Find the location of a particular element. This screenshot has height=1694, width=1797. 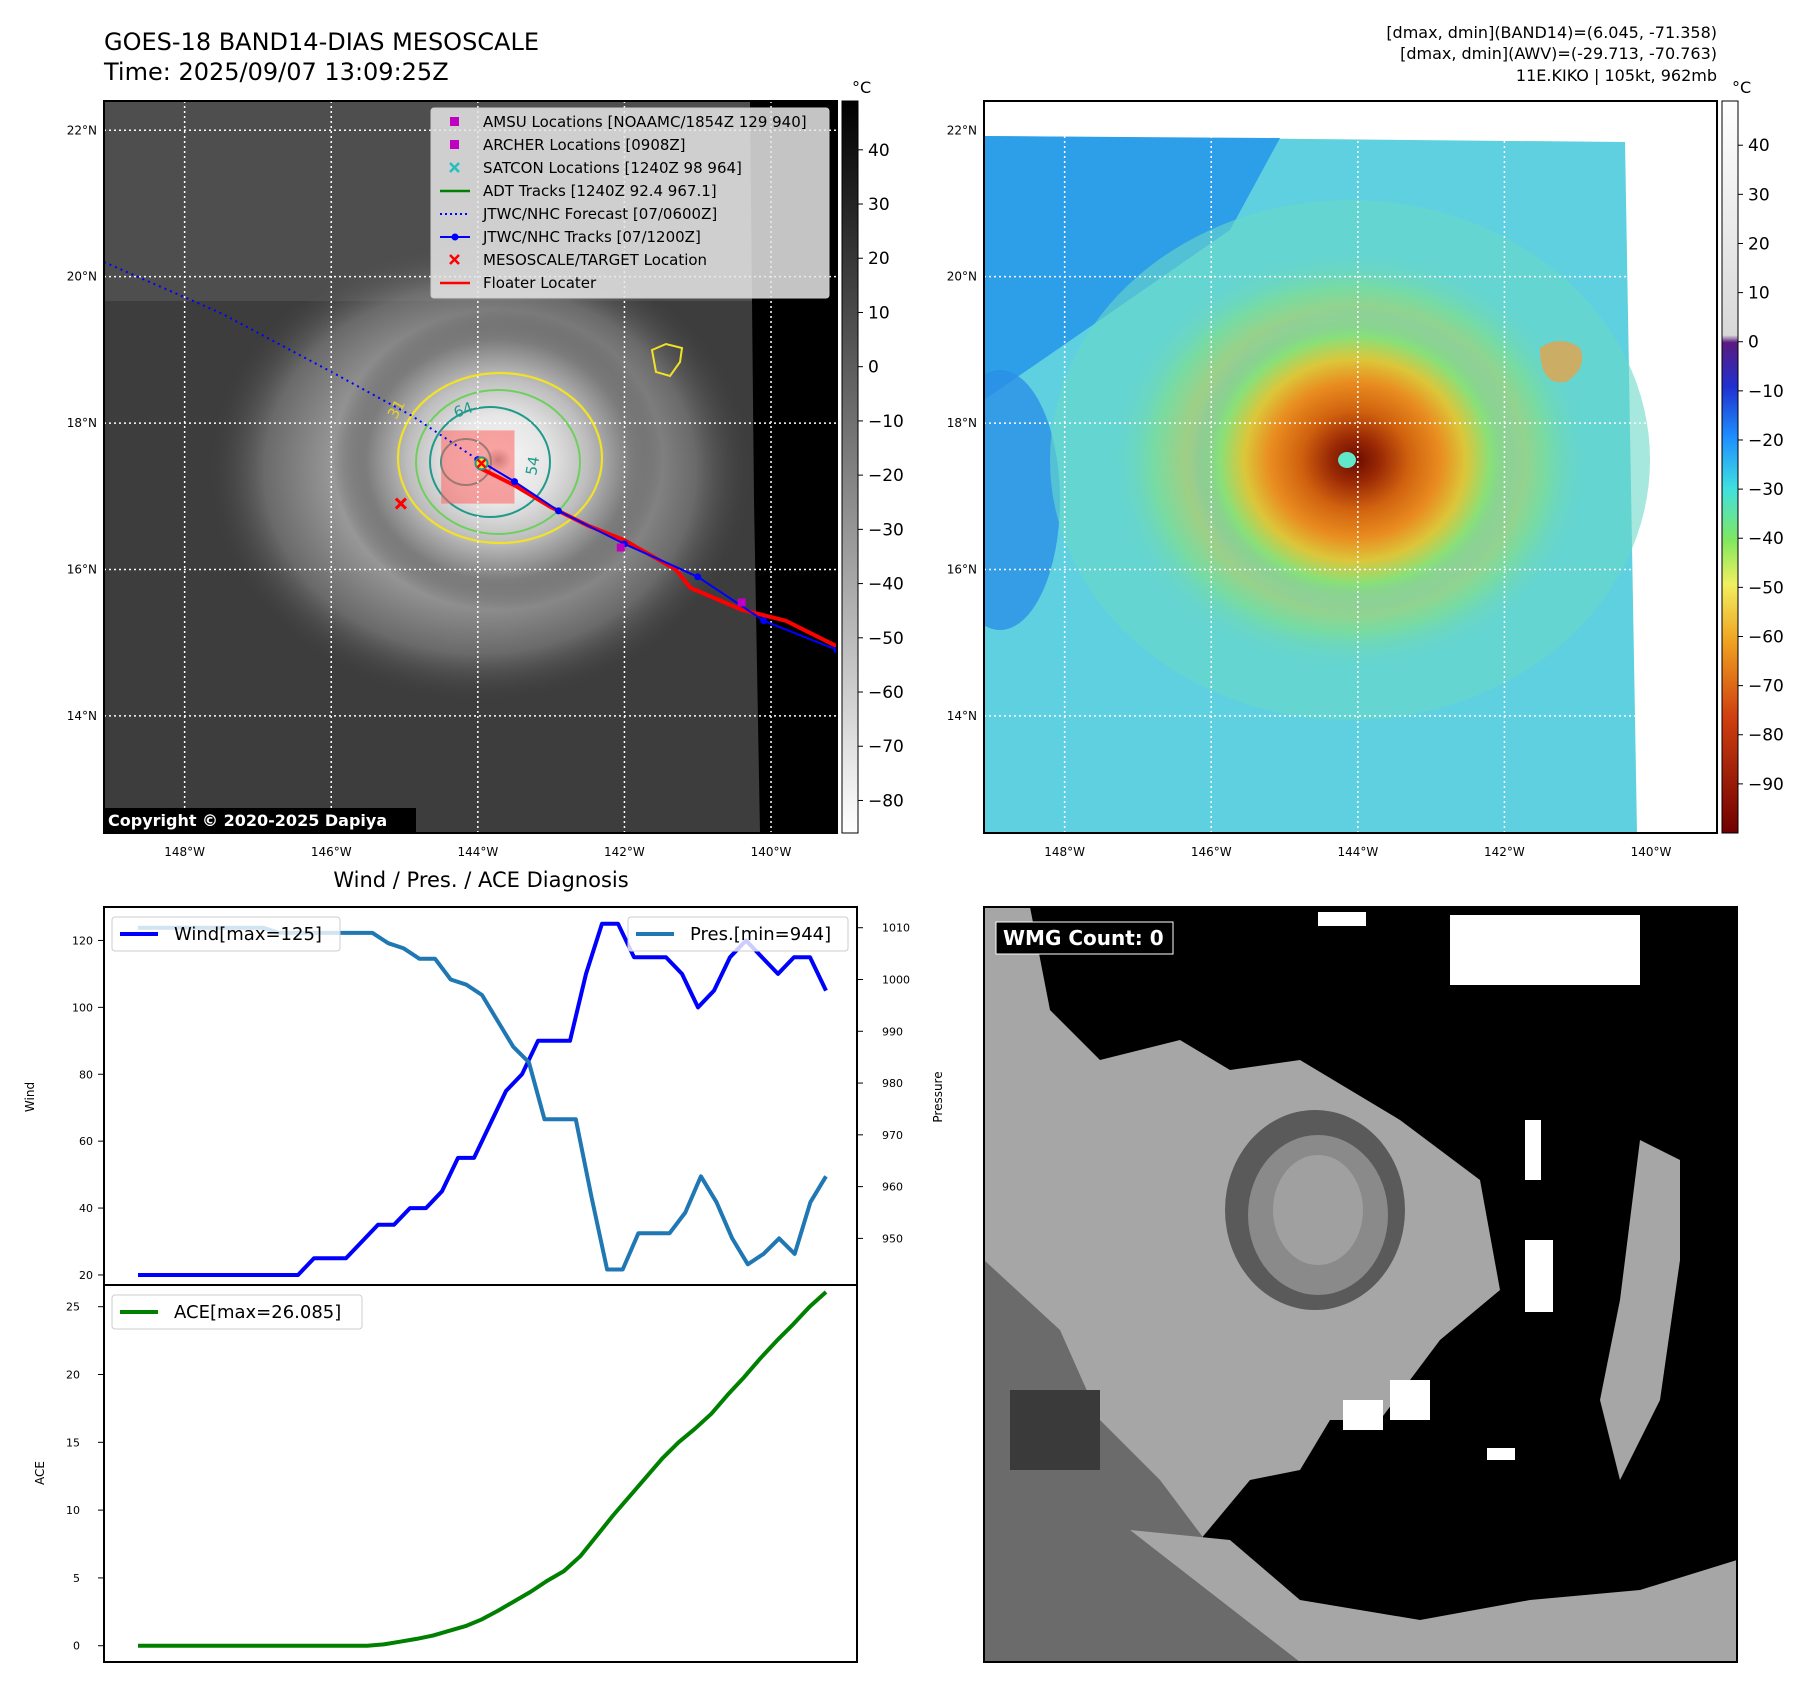

color-lat-labels: 22°N 20°N 18°N 16°N 14°N is located at coordinates (962, 423).